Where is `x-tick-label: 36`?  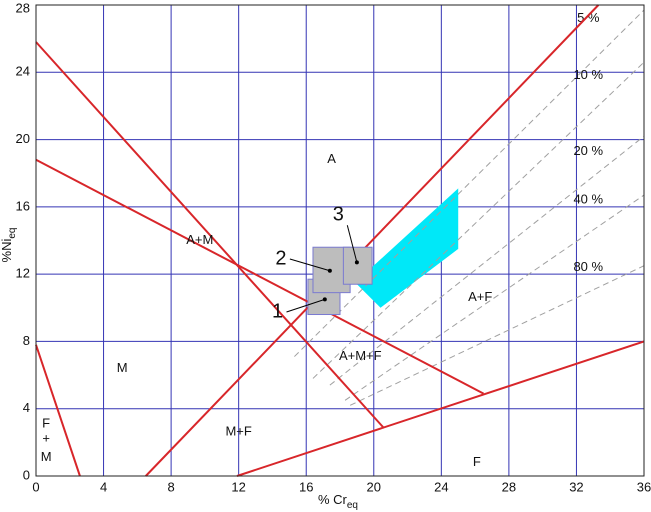 x-tick-label: 36 is located at coordinates (644, 486).